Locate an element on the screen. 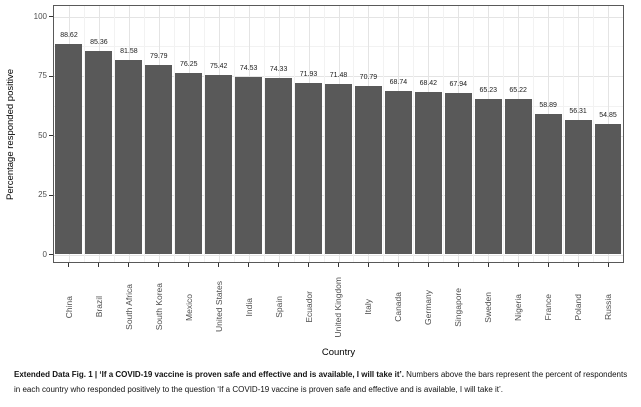 The height and width of the screenshot is (407, 641). bar-value-label: 71.48 is located at coordinates (338, 76).